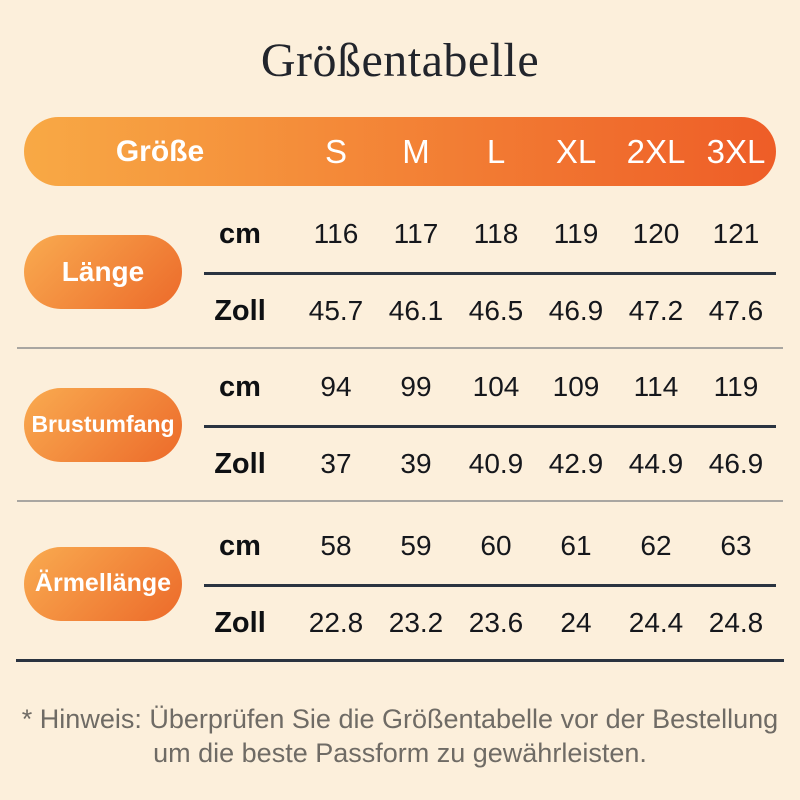 This screenshot has width=800, height=800. What do you see at coordinates (336, 463) in the screenshot?
I see `value-cell: 37` at bounding box center [336, 463].